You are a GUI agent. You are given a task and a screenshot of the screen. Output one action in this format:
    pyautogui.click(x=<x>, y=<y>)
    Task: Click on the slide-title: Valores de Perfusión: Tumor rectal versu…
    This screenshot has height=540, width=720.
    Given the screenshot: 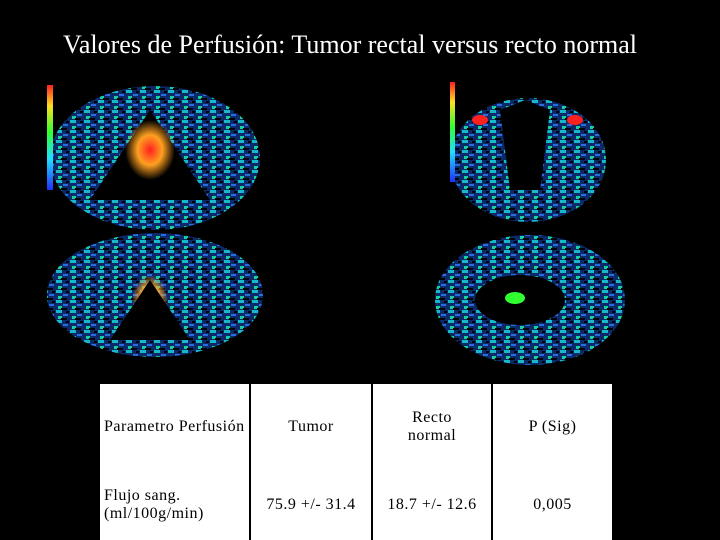 What is the action you would take?
    pyautogui.click(x=350, y=44)
    